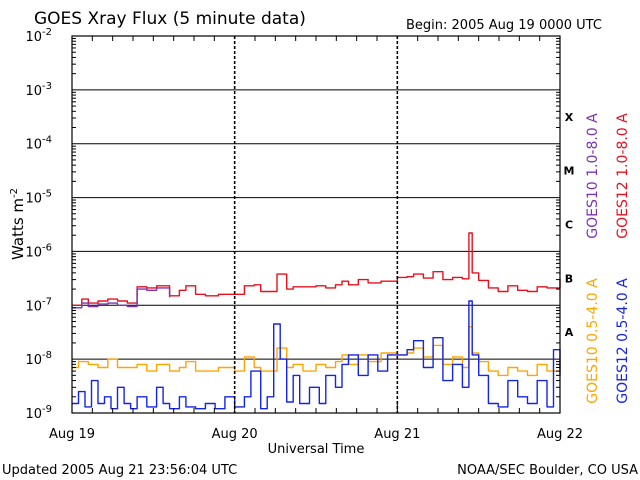 Image resolution: width=640 pixels, height=480 pixels. What do you see at coordinates (560, 434) in the screenshot?
I see `x-tick-label: Aug 22` at bounding box center [560, 434].